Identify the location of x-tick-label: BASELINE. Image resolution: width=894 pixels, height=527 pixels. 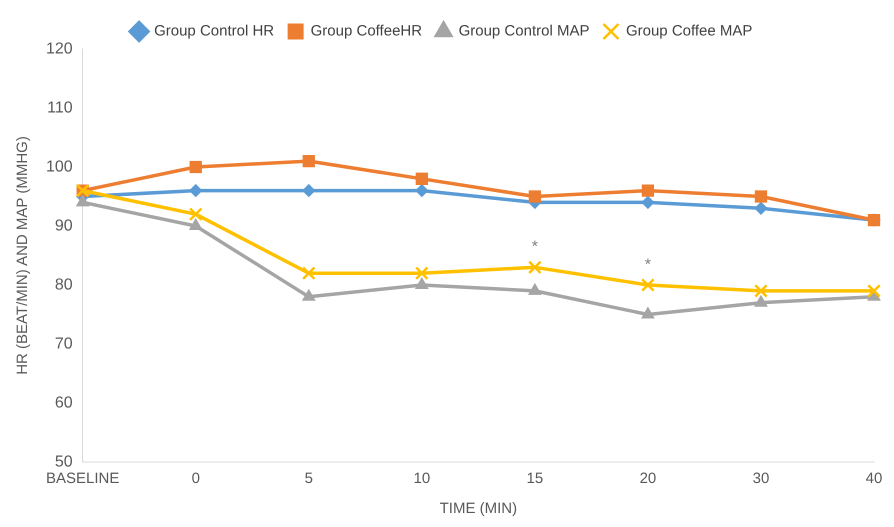
(83, 479).